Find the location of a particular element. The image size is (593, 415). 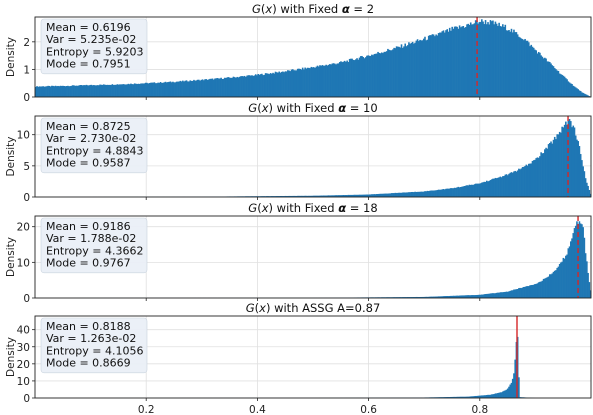

stats-box is located at coordinates (94, 145).